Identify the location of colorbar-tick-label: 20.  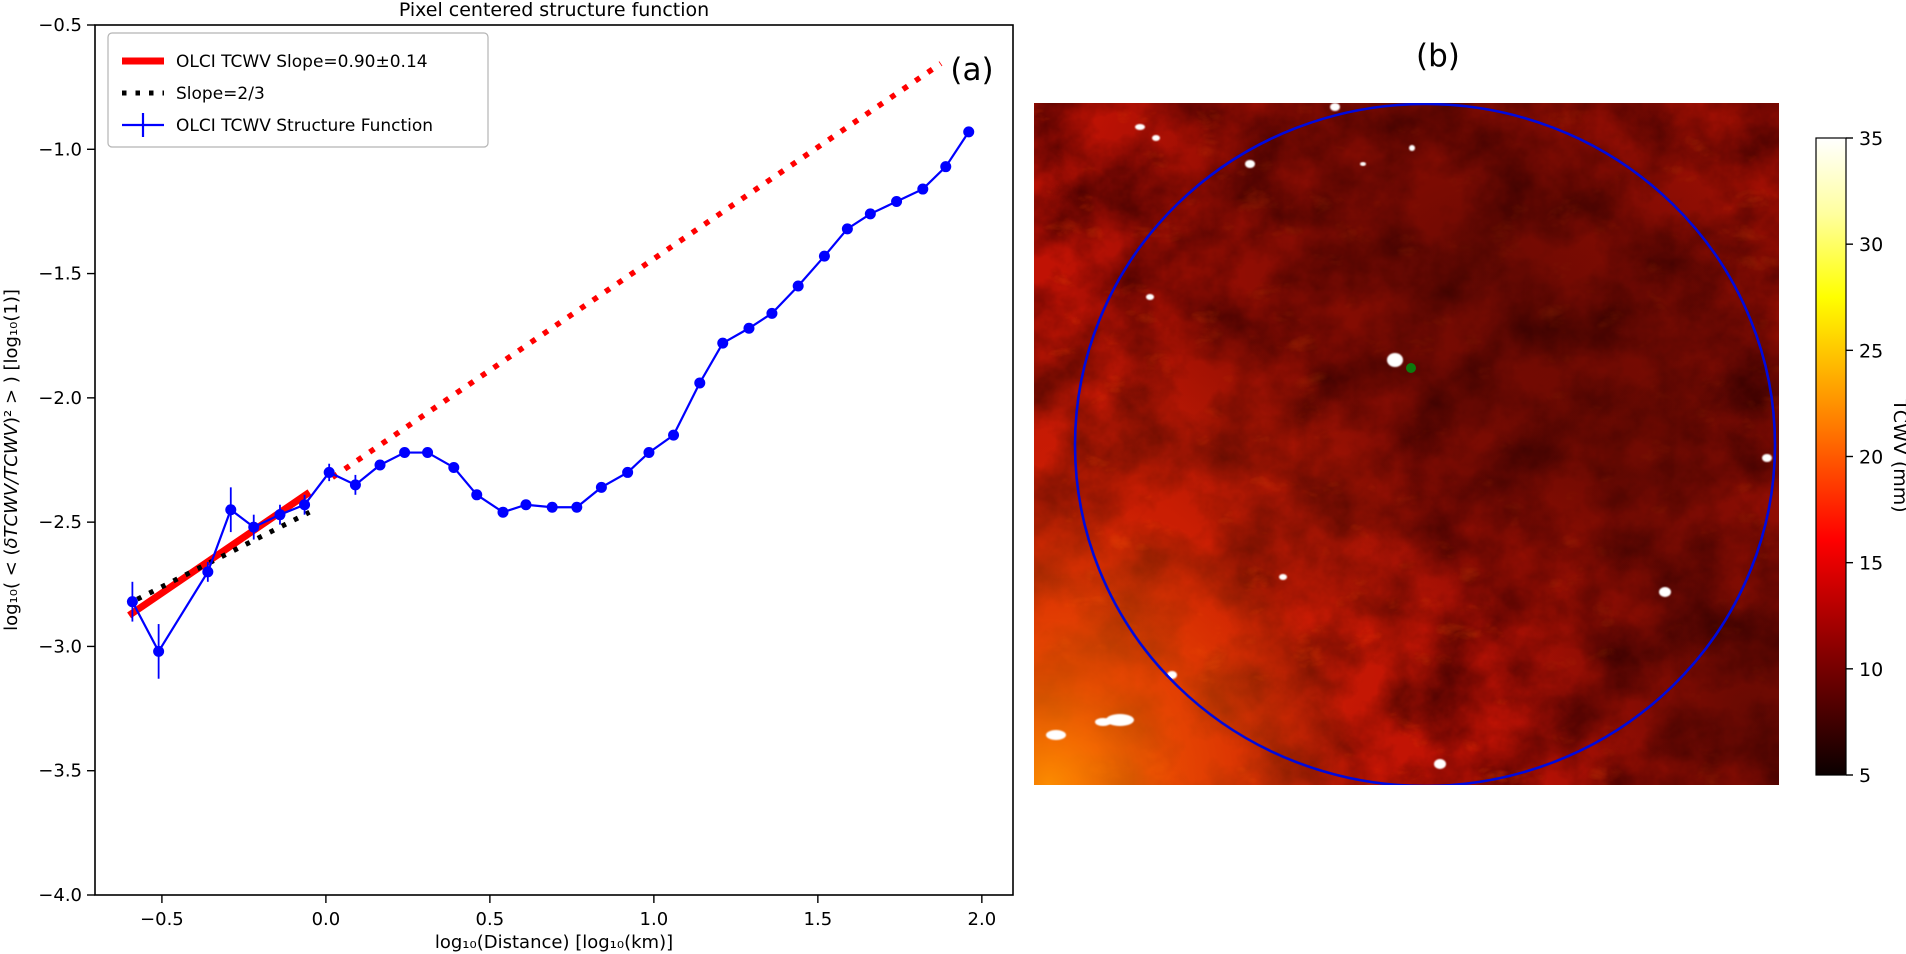
(1871, 458).